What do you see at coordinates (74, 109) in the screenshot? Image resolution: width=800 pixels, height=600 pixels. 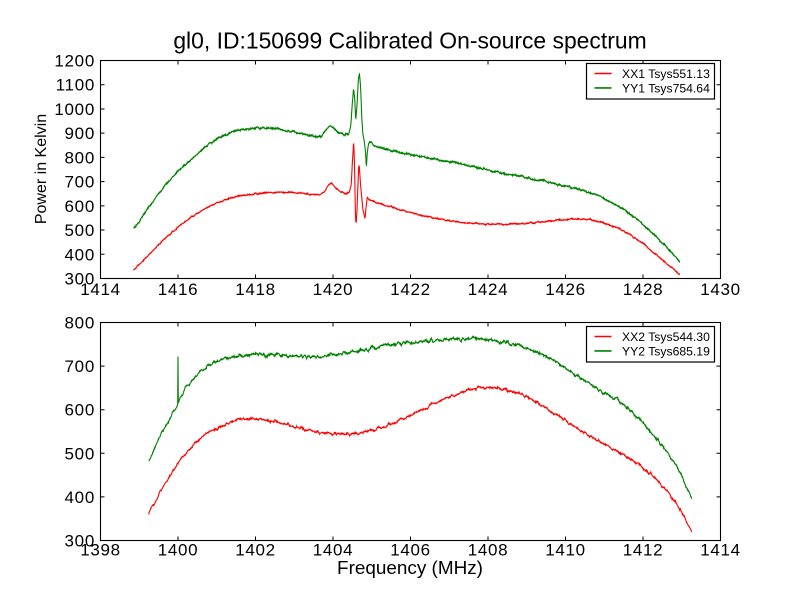 I see `svg-text: 1000` at bounding box center [74, 109].